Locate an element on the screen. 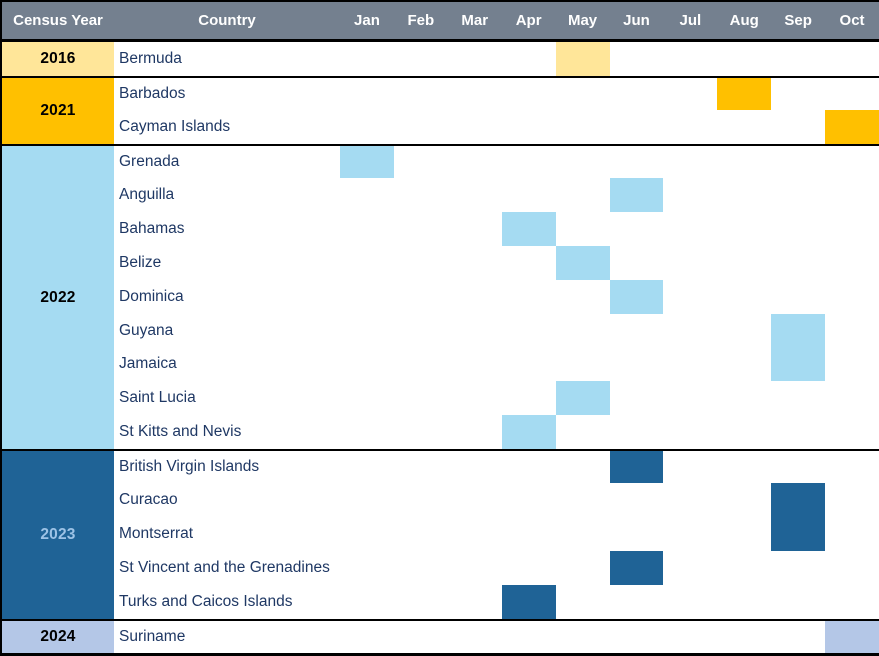 The height and width of the screenshot is (656, 879). grid-cell-saint-lucia-aug is located at coordinates (744, 398).